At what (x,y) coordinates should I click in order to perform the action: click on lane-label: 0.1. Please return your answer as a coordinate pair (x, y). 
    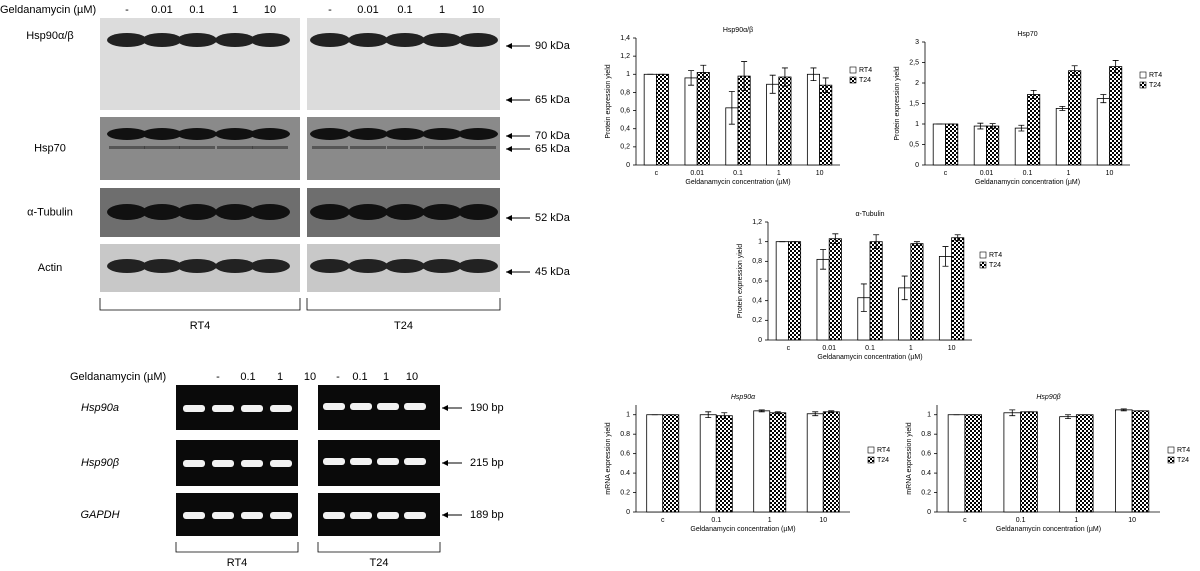
    Looking at the image, I should click on (247, 377).